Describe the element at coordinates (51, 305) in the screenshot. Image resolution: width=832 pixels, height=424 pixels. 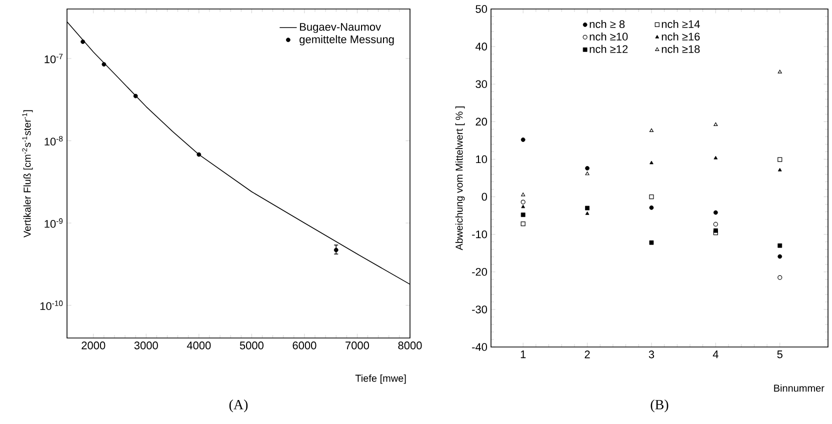
I see `y-tick-label: 10$^{-10}$` at that location.